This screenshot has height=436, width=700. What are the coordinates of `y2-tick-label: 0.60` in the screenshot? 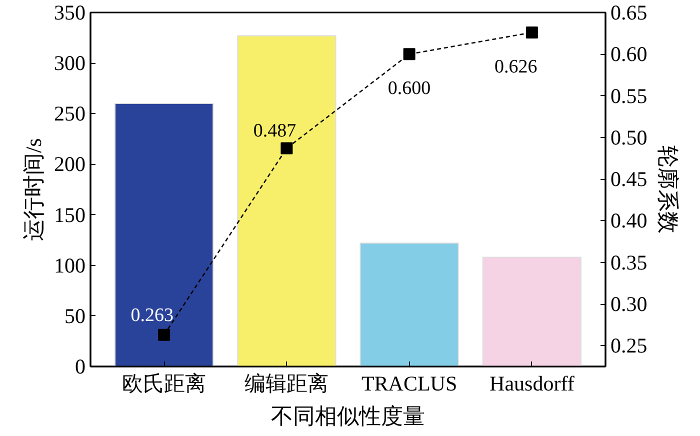 It's located at (629, 54).